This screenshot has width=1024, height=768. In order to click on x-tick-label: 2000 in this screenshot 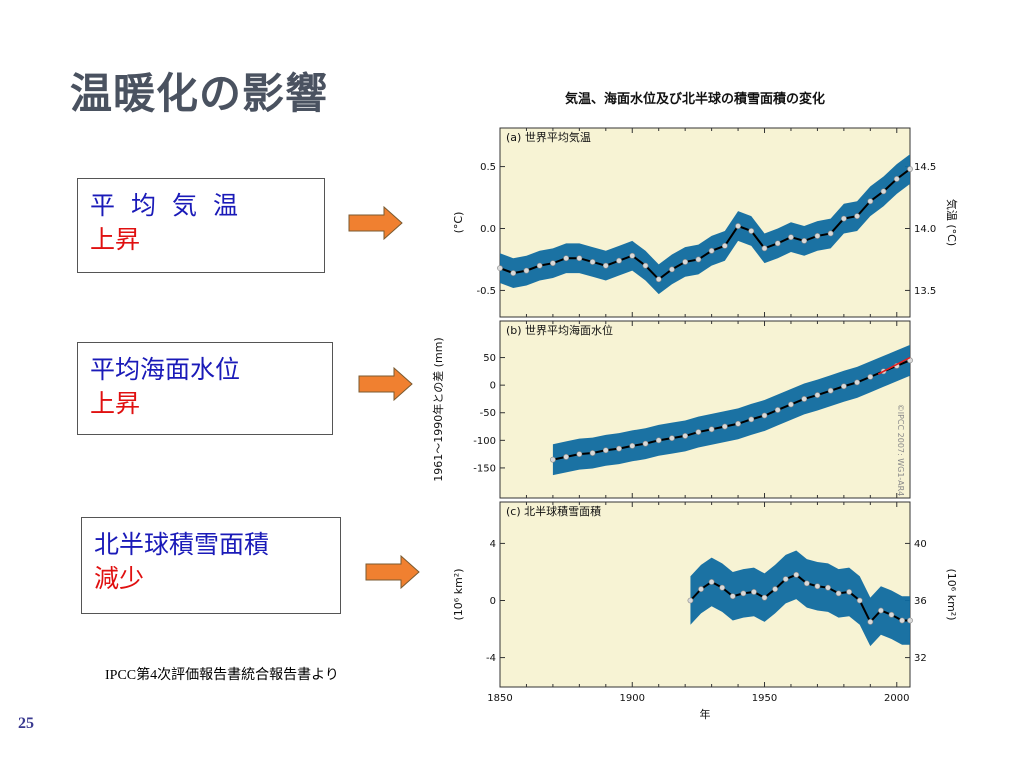, I will do `click(896, 698)`.